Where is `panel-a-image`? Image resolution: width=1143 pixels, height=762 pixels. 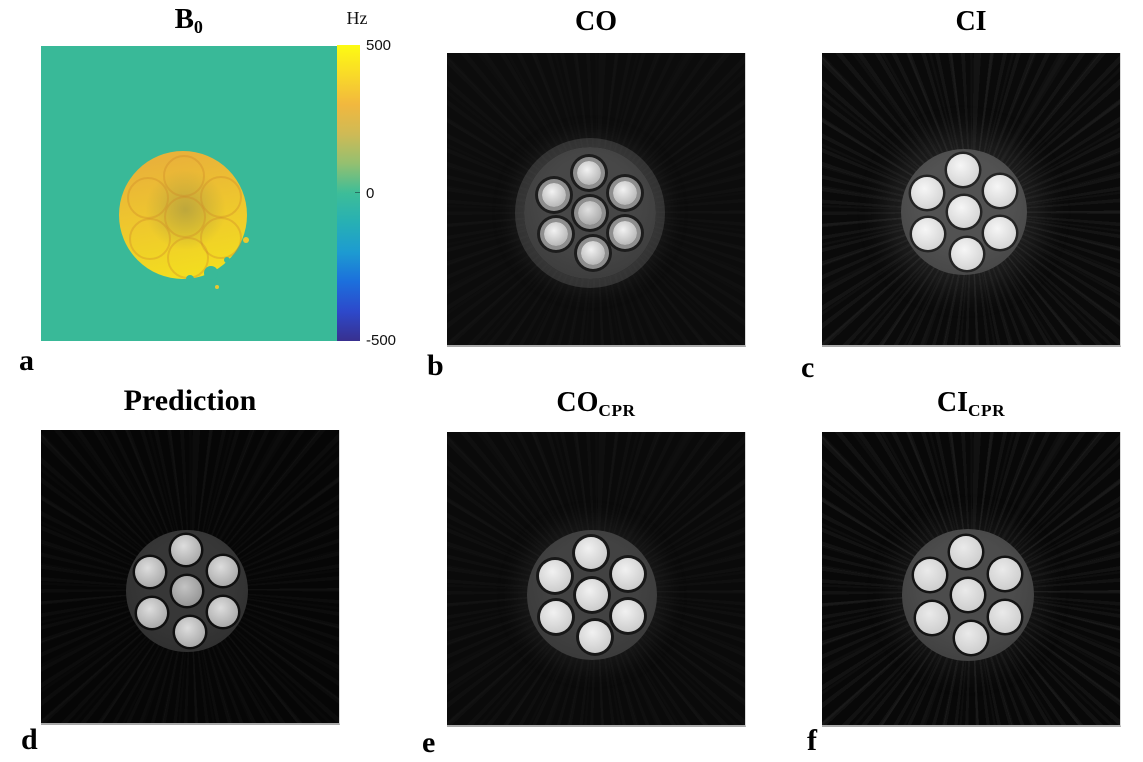 panel-a-image is located at coordinates (189, 193).